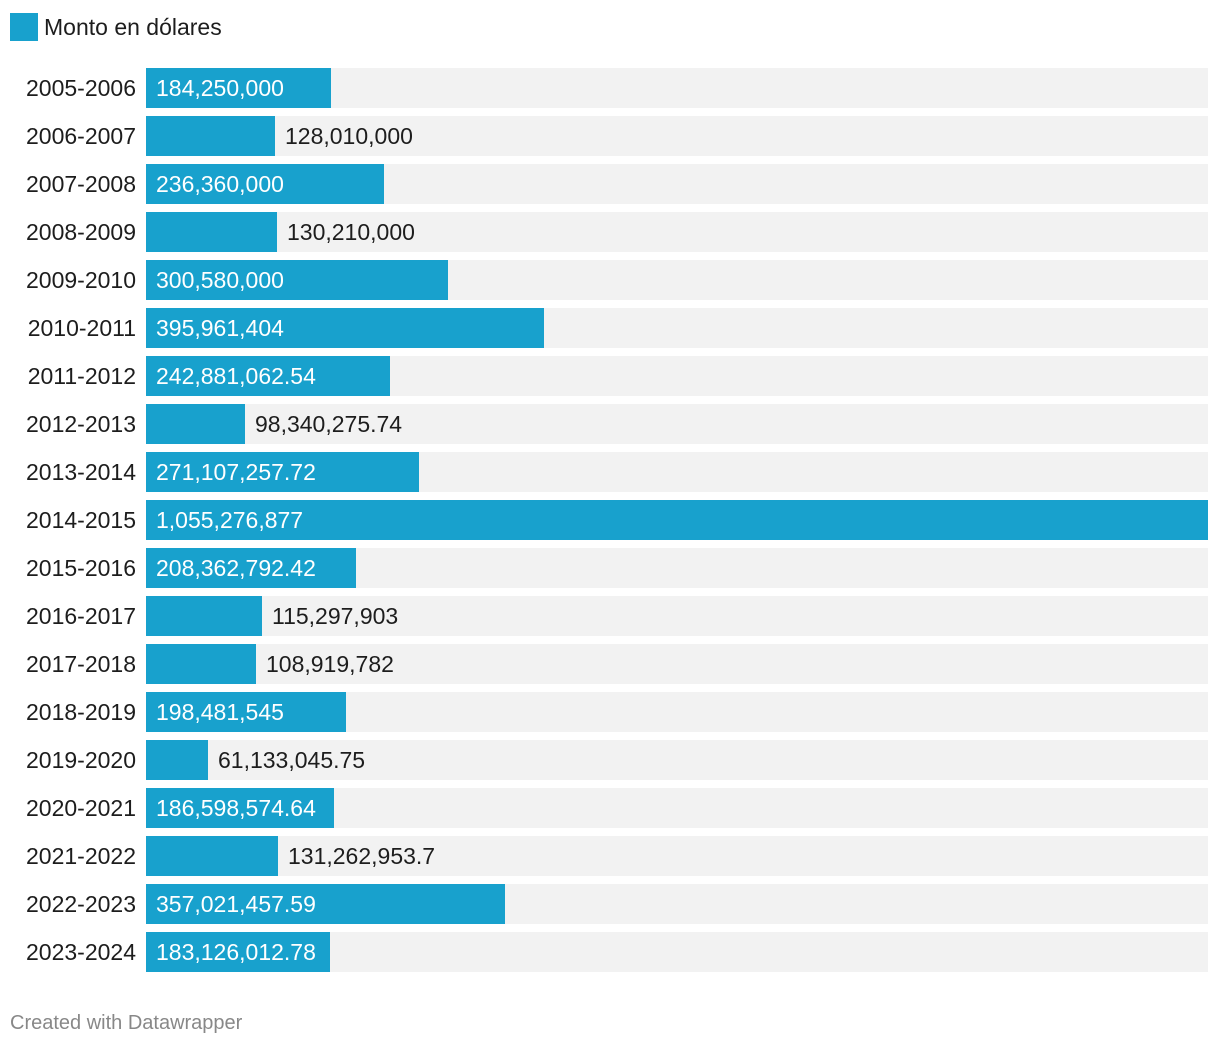 The width and height of the screenshot is (1220, 1050). I want to click on category-label: 2008-2009, so click(81, 232).